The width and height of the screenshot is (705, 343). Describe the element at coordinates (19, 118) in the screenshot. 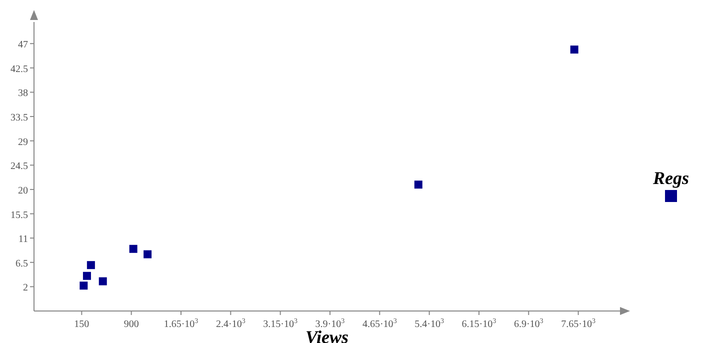

I see `y-tick-label: 33.5` at that location.